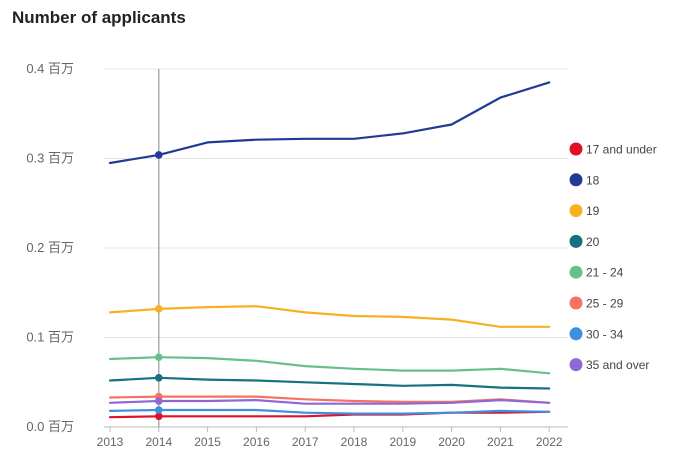 This screenshot has height=454, width=680. What do you see at coordinates (549, 442) in the screenshot?
I see `x-tick-label: 2022` at bounding box center [549, 442].